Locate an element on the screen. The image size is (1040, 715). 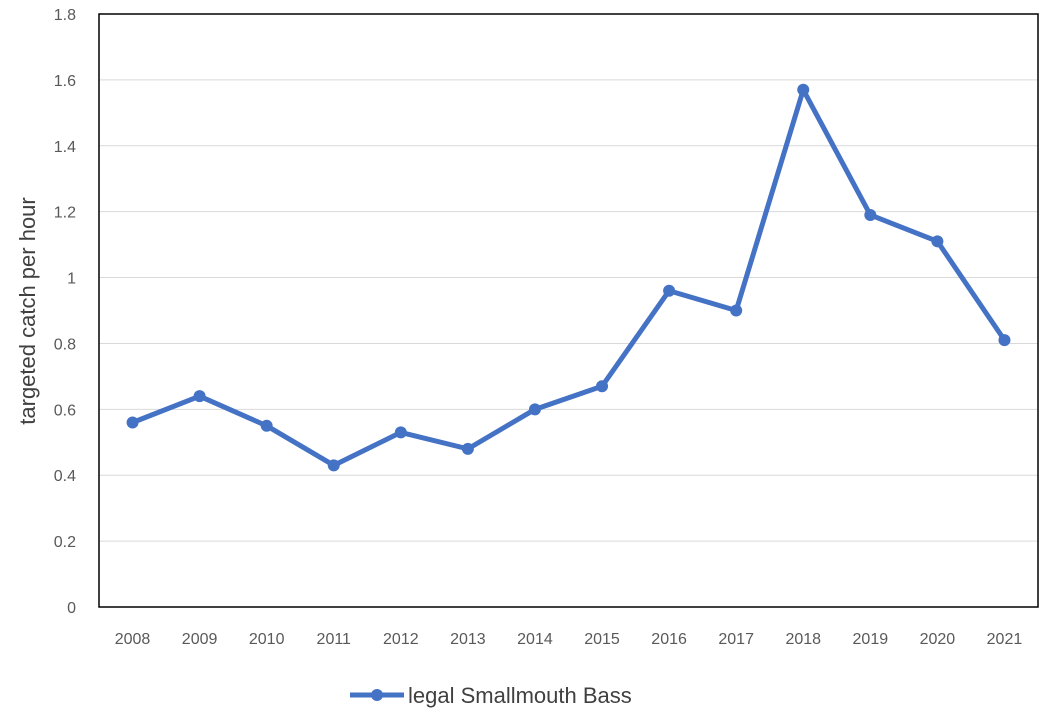
y-tick-label: 0.8 is located at coordinates (65, 344).